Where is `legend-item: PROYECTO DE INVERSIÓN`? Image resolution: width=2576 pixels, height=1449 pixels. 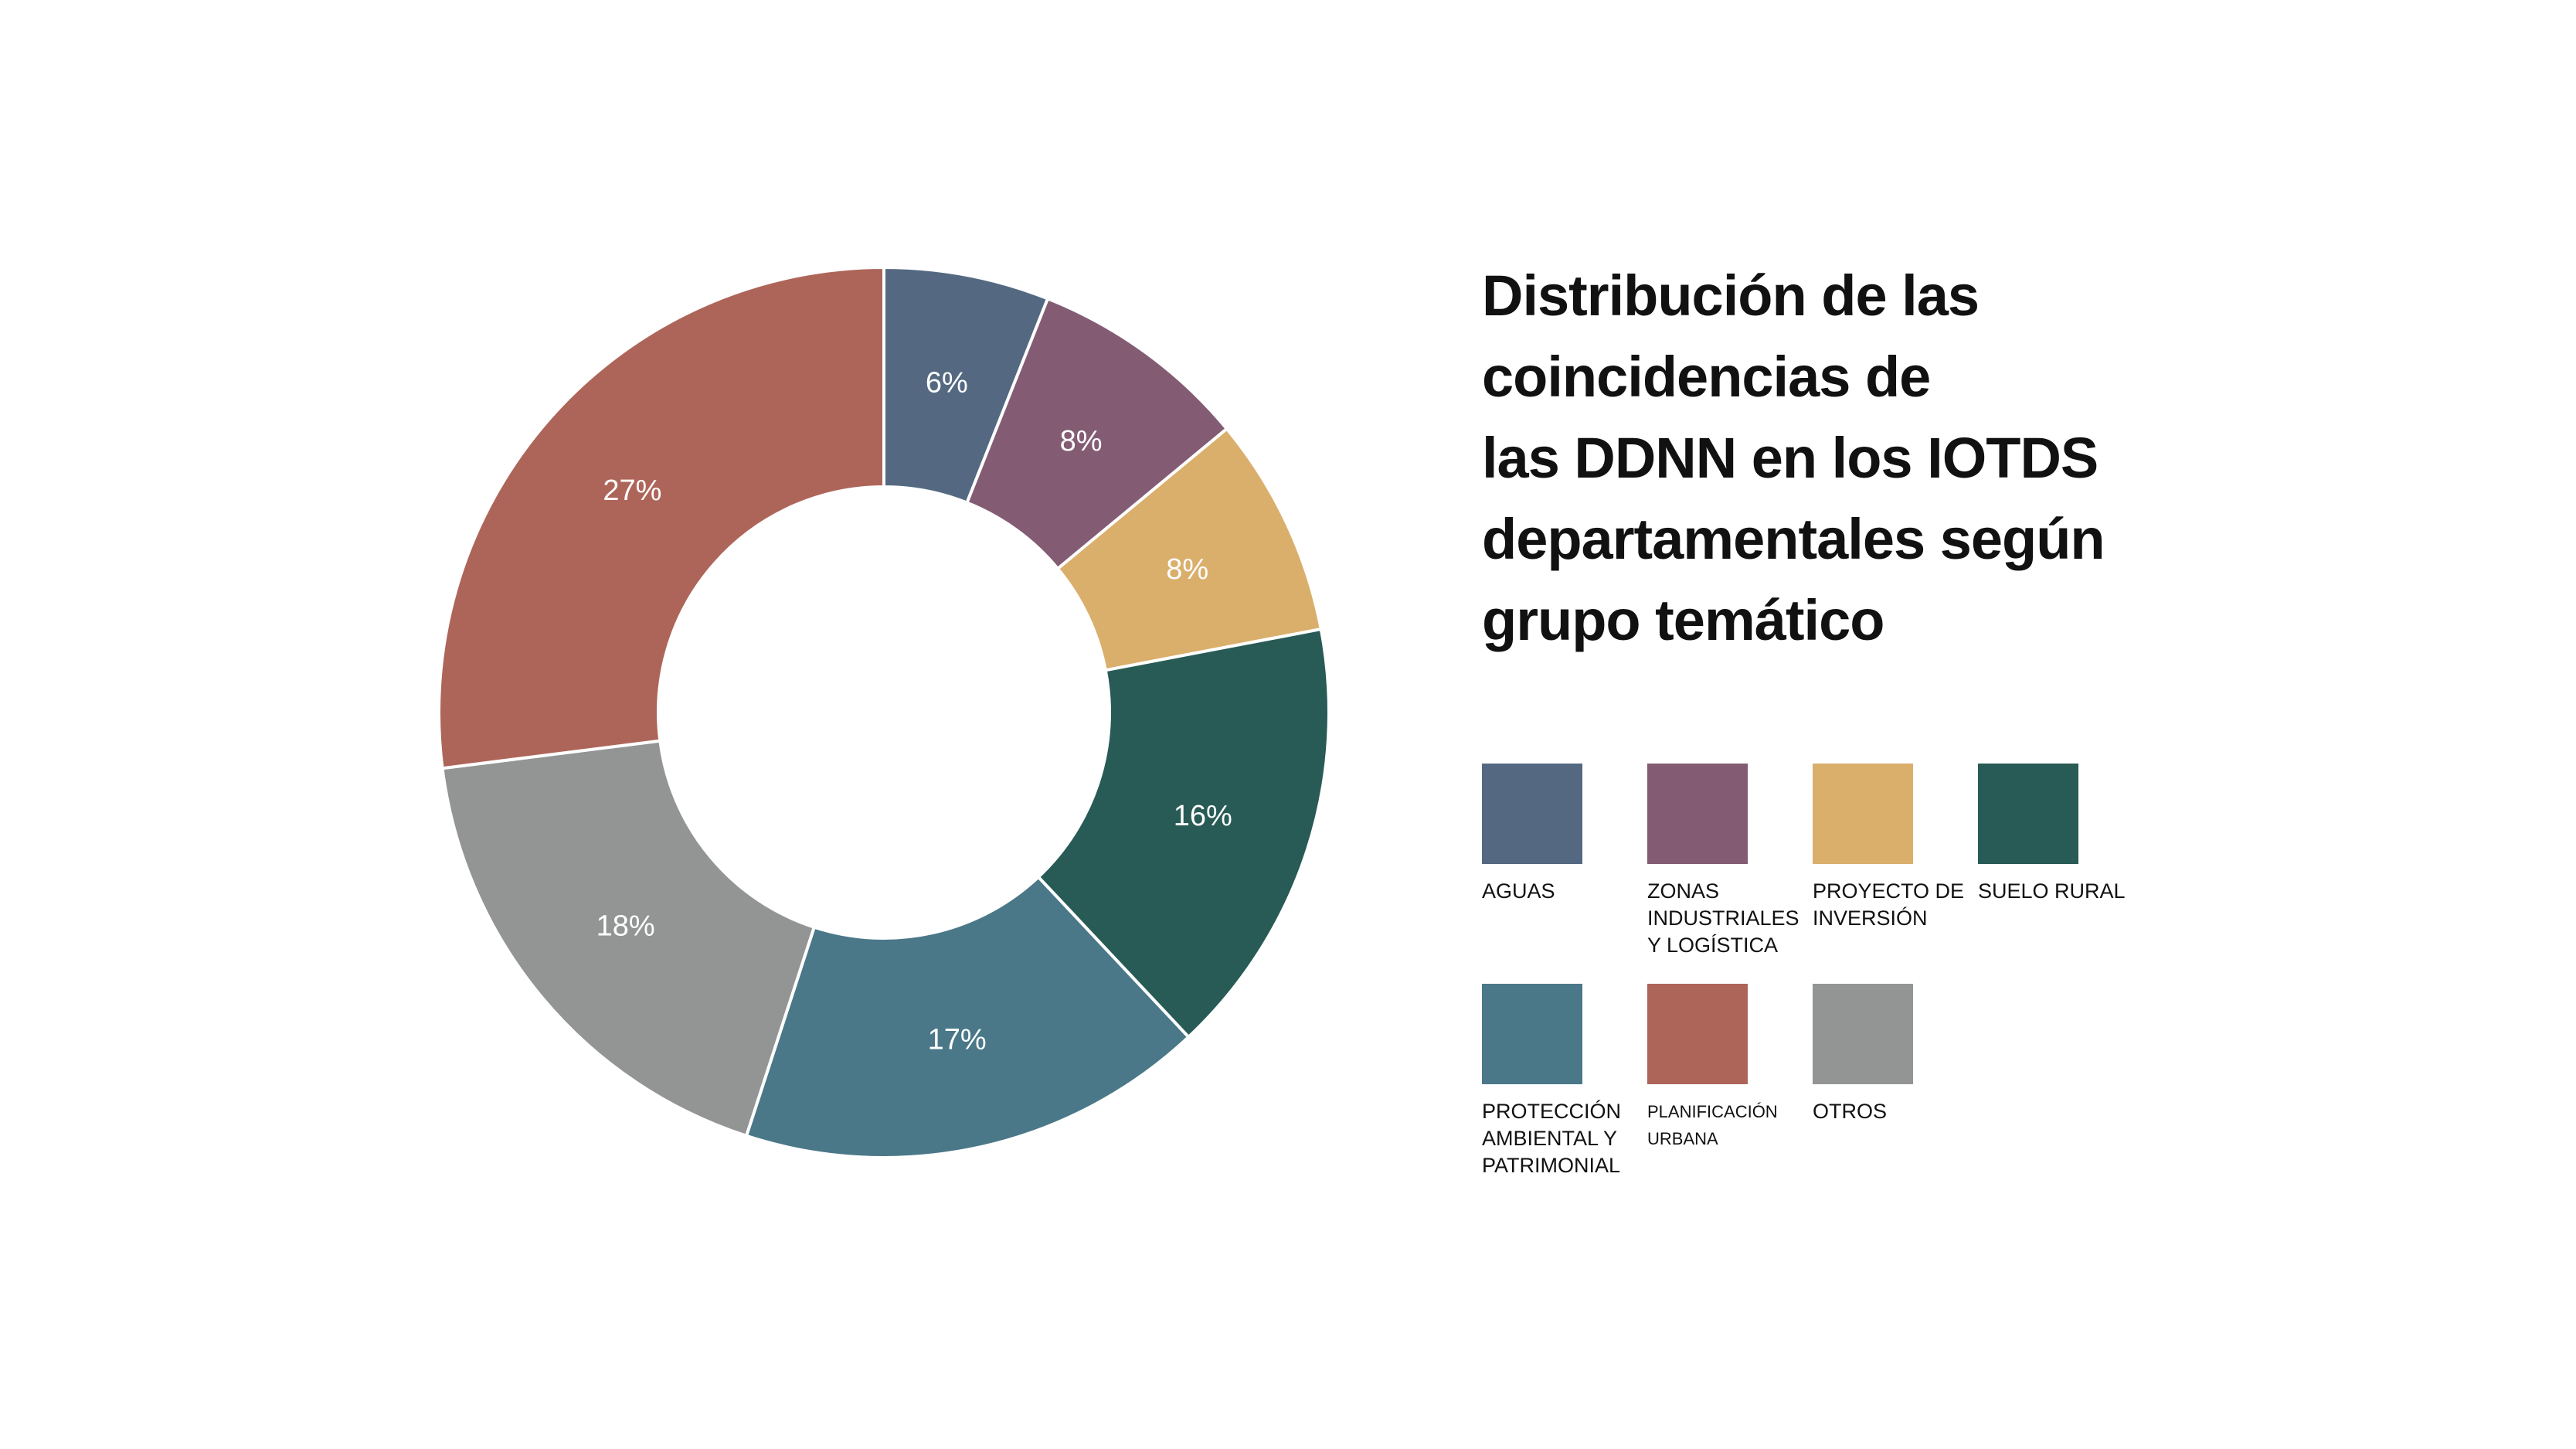
legend-item: PROYECTO DE INVERSIÓN is located at coordinates (1890, 848).